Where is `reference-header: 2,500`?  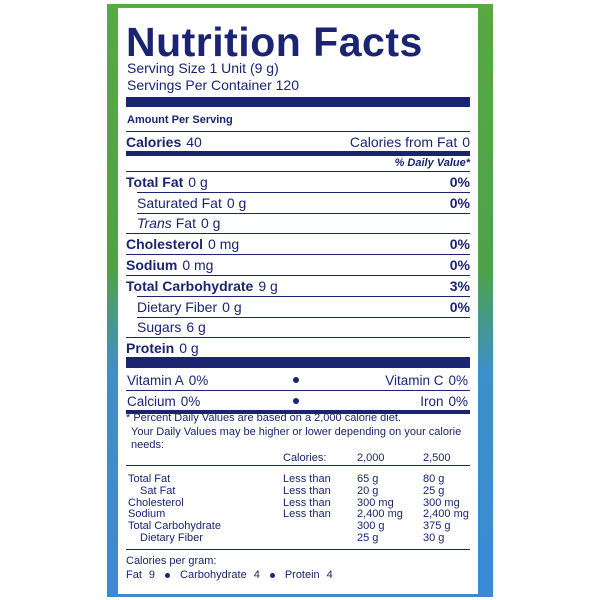
reference-header: 2,500 is located at coordinates (437, 458).